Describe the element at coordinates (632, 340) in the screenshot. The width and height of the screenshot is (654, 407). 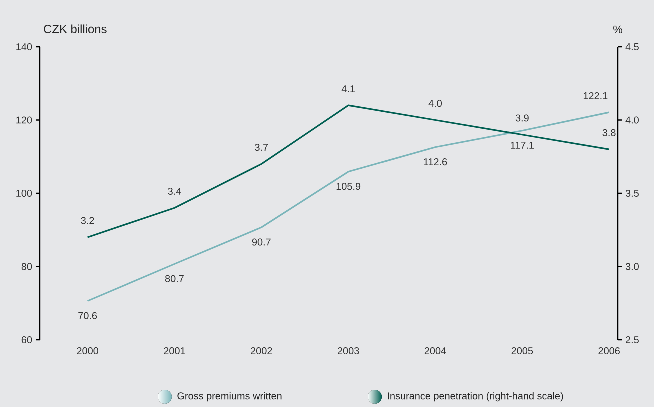
I see `y2-tick-label: 2.5` at that location.